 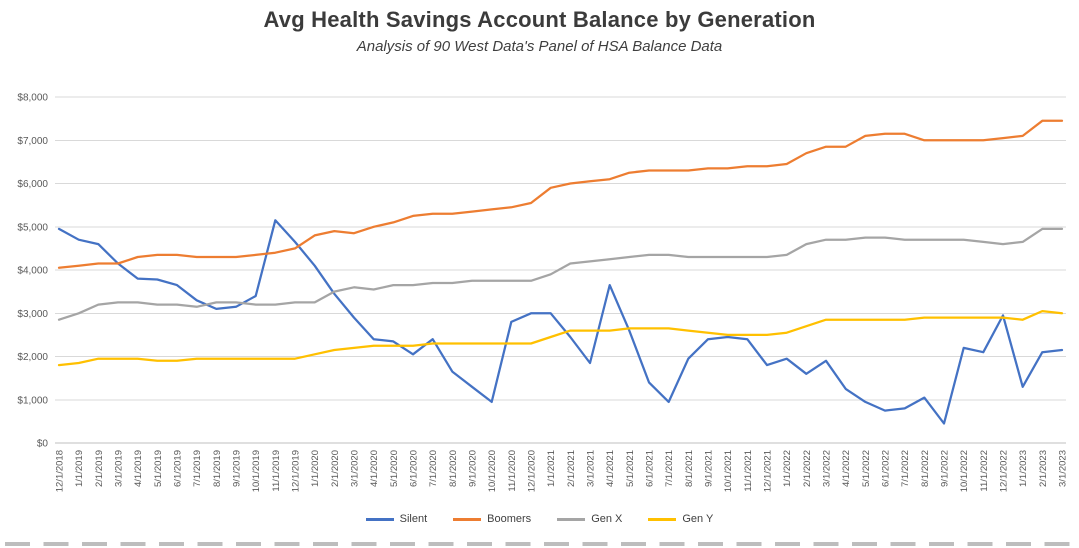 What do you see at coordinates (158, 468) in the screenshot?
I see `svg-text: 5/1/2019` at bounding box center [158, 468].